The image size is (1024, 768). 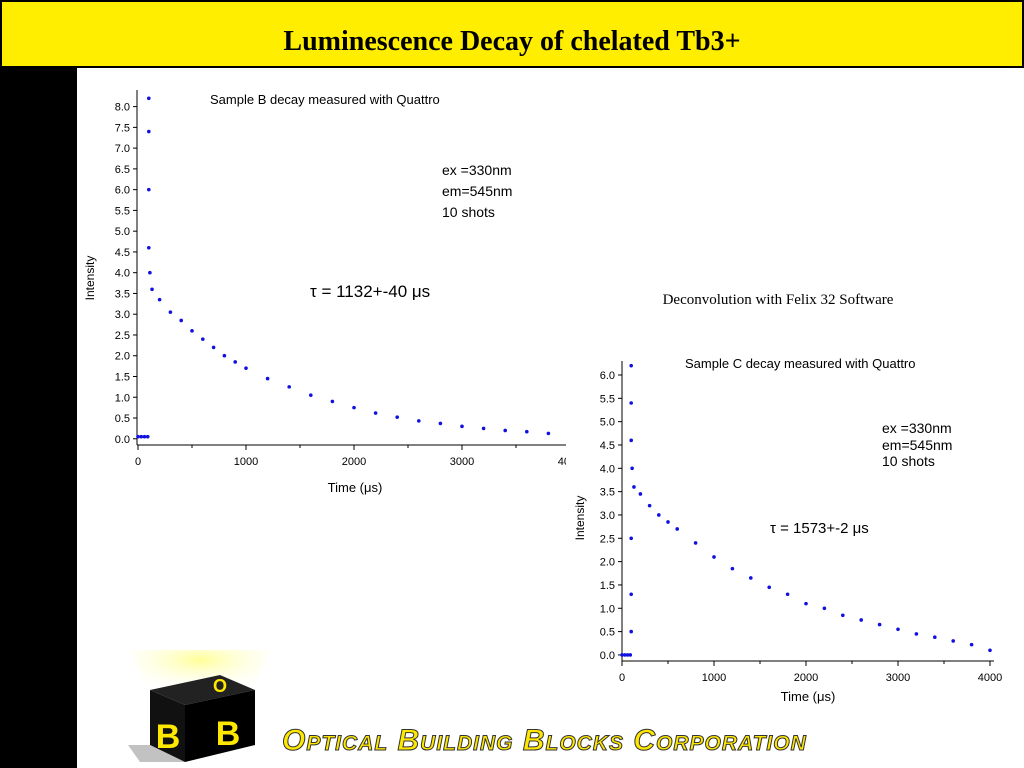 What do you see at coordinates (228, 734) in the screenshot?
I see `logo-letter: B` at bounding box center [228, 734].